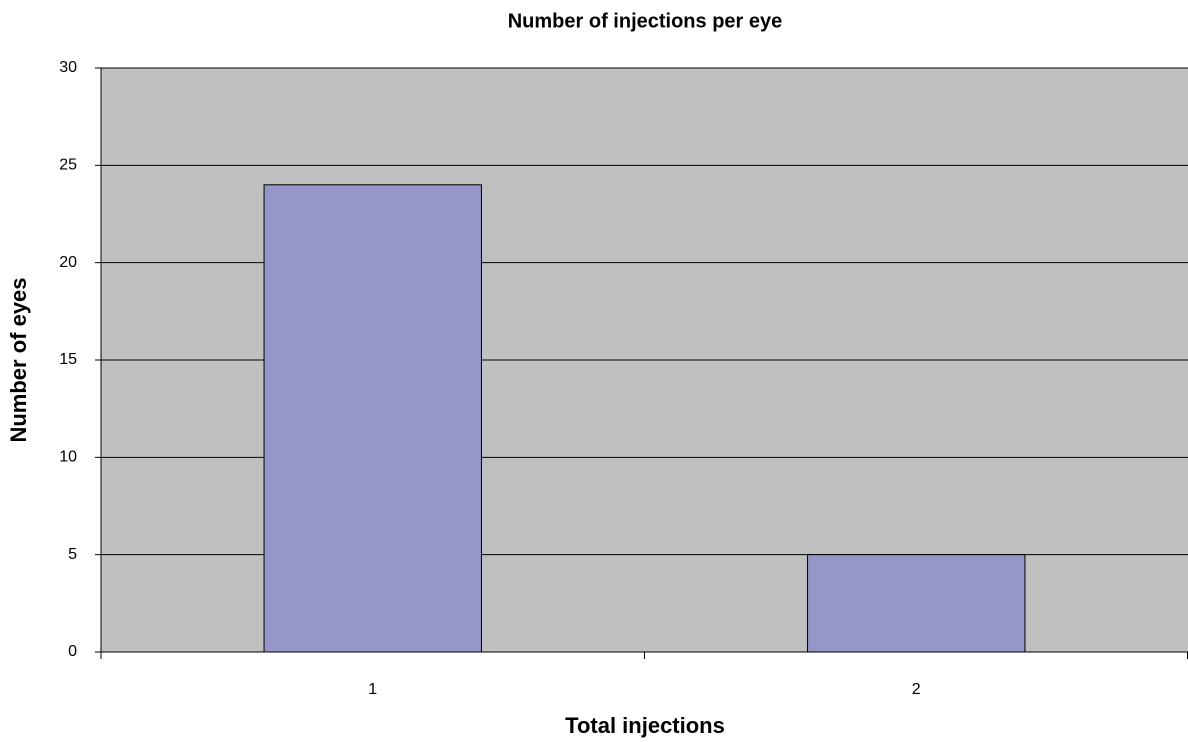 This screenshot has height=742, width=1188. What do you see at coordinates (68, 262) in the screenshot?
I see `y-tick-label: 20` at bounding box center [68, 262].